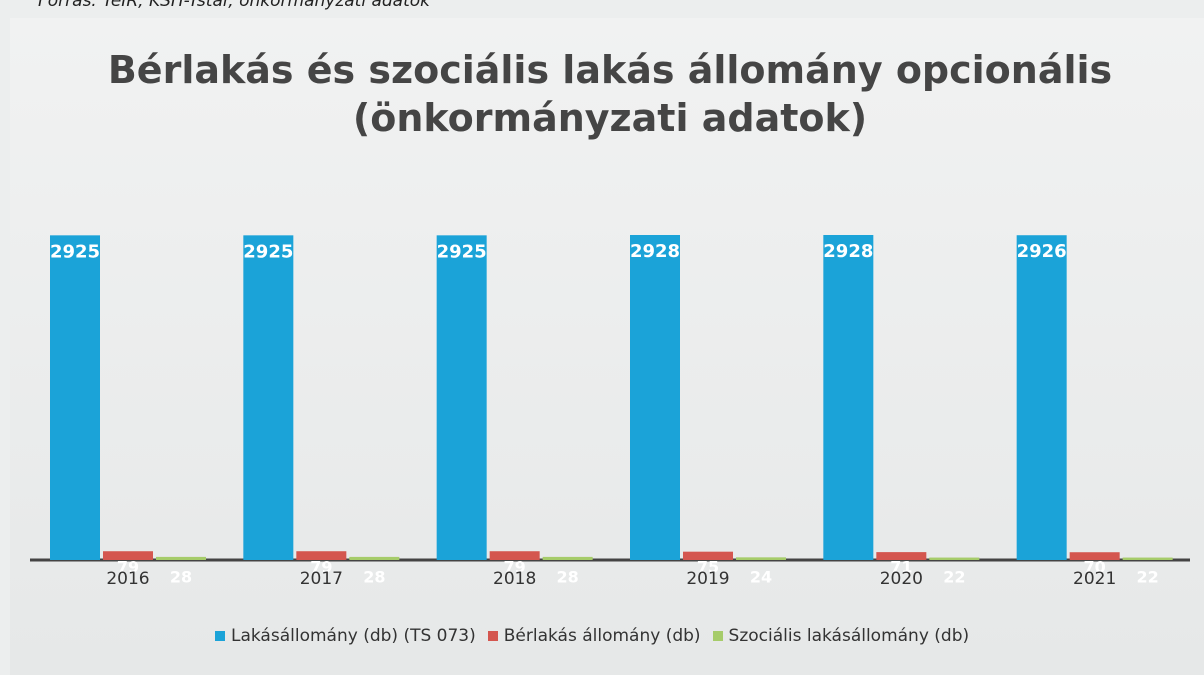 This screenshot has height=675, width=1204. Describe the element at coordinates (901, 579) in the screenshot. I see `x-tick-label: 2020` at that location.